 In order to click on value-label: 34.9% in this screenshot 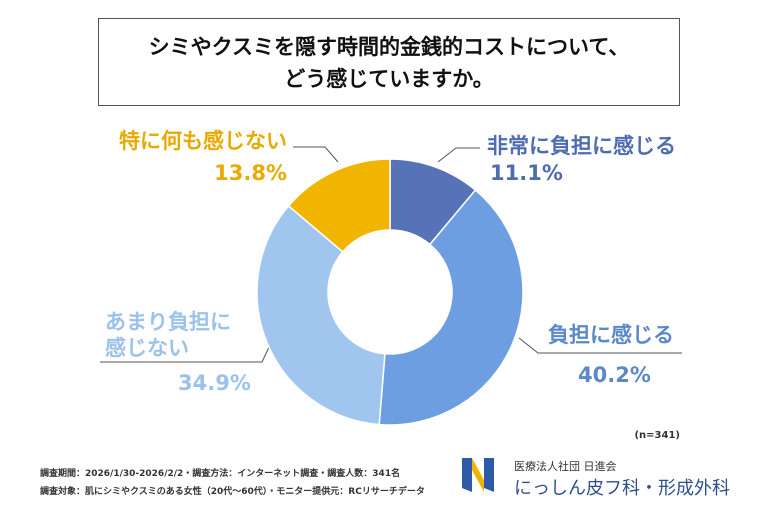, I will do `click(214, 383)`.